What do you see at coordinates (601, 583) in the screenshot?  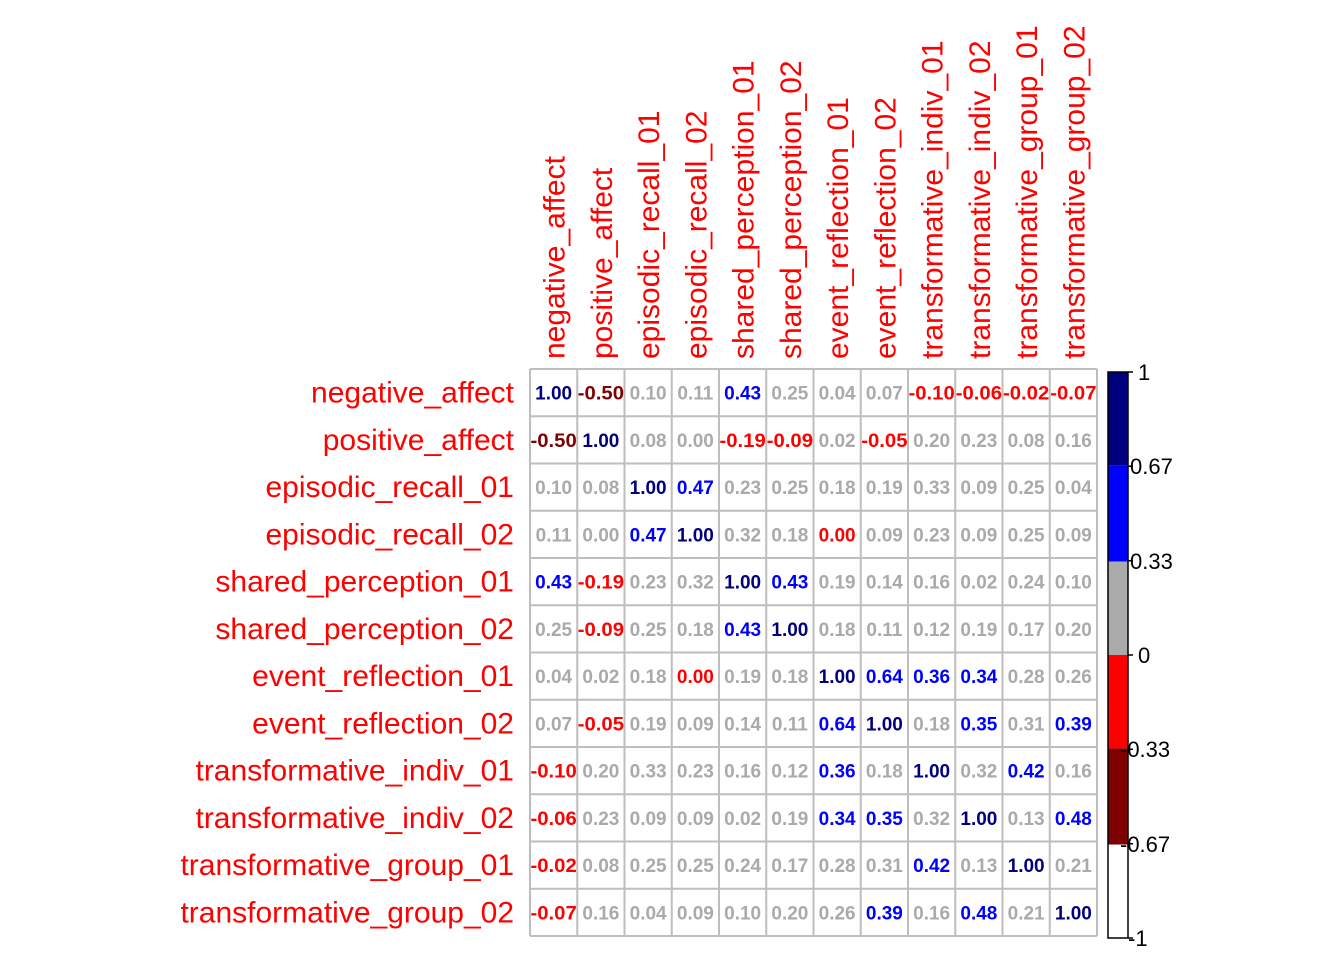 I see `cell-value: -0.19` at bounding box center [601, 583].